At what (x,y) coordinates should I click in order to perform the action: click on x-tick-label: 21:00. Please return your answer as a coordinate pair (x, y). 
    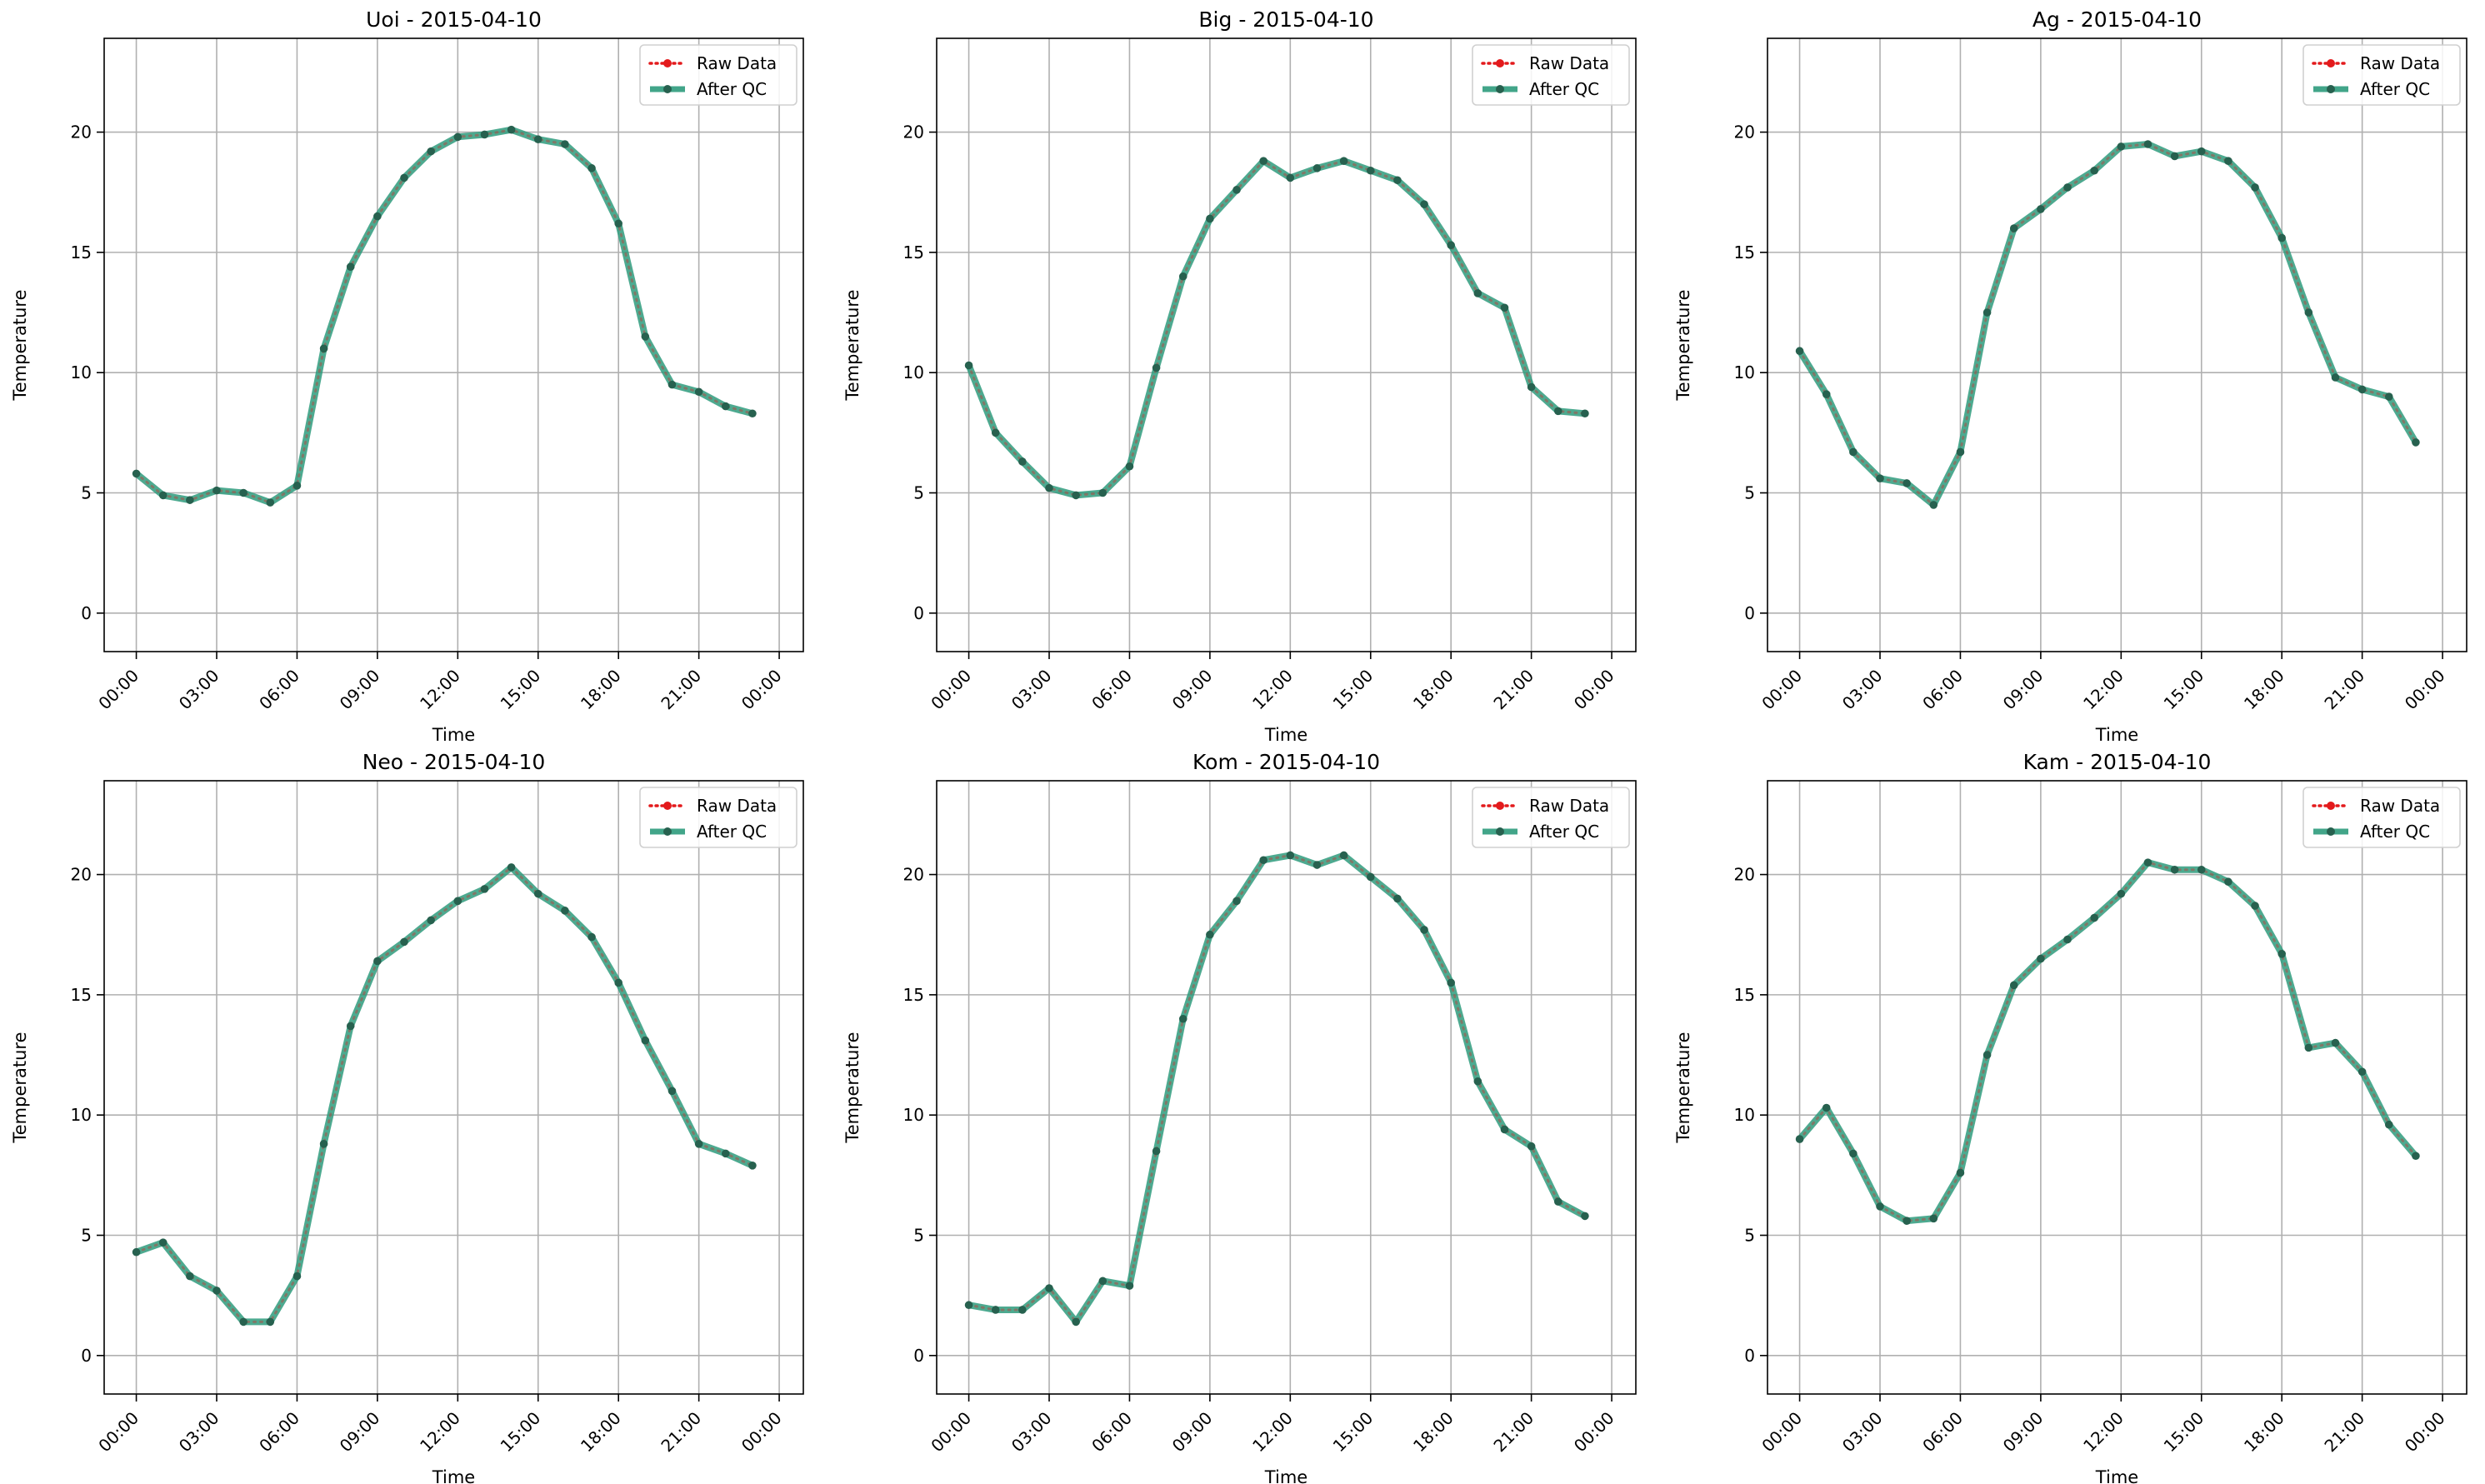
    Looking at the image, I should click on (2344, 690).